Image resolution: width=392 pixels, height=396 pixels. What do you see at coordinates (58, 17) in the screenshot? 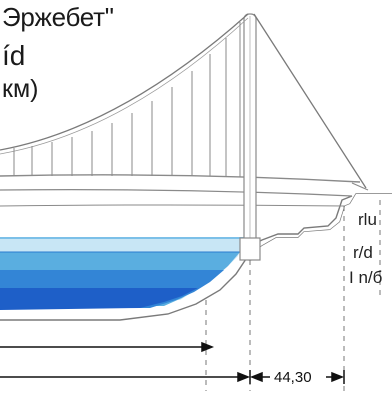
I see `title-line-1: Эржебет"` at bounding box center [58, 17].